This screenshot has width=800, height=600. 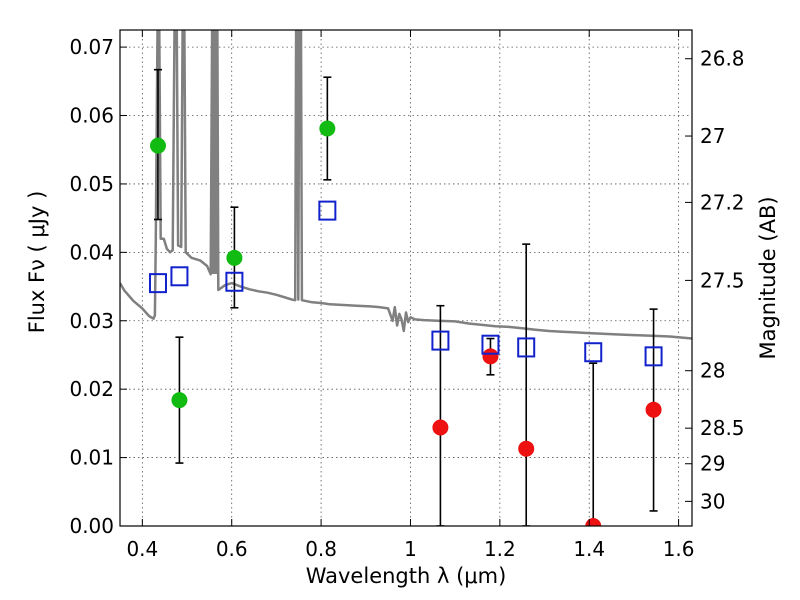 I want to click on x-tick-label: 1.6, so click(x=679, y=549).